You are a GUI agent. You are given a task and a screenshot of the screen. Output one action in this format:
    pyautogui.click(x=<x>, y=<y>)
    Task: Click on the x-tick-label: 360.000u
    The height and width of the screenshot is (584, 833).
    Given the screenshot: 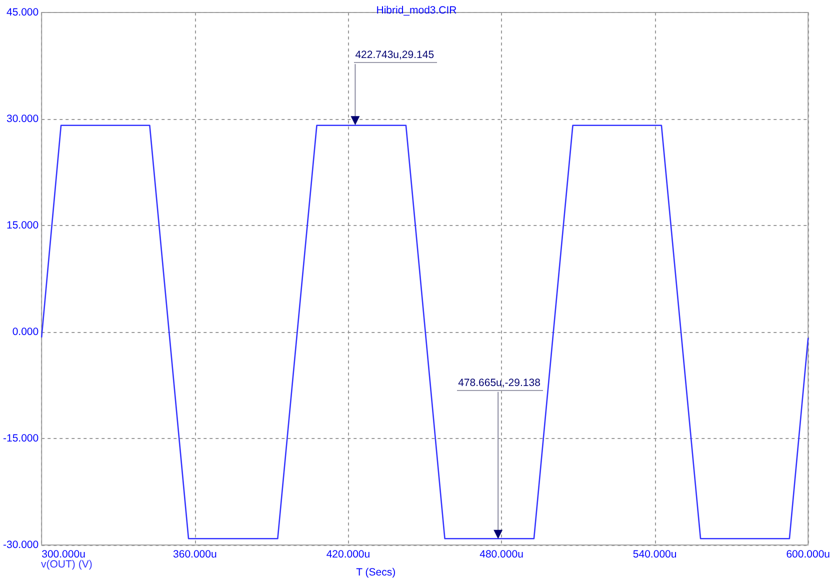 What is the action you would take?
    pyautogui.click(x=195, y=554)
    